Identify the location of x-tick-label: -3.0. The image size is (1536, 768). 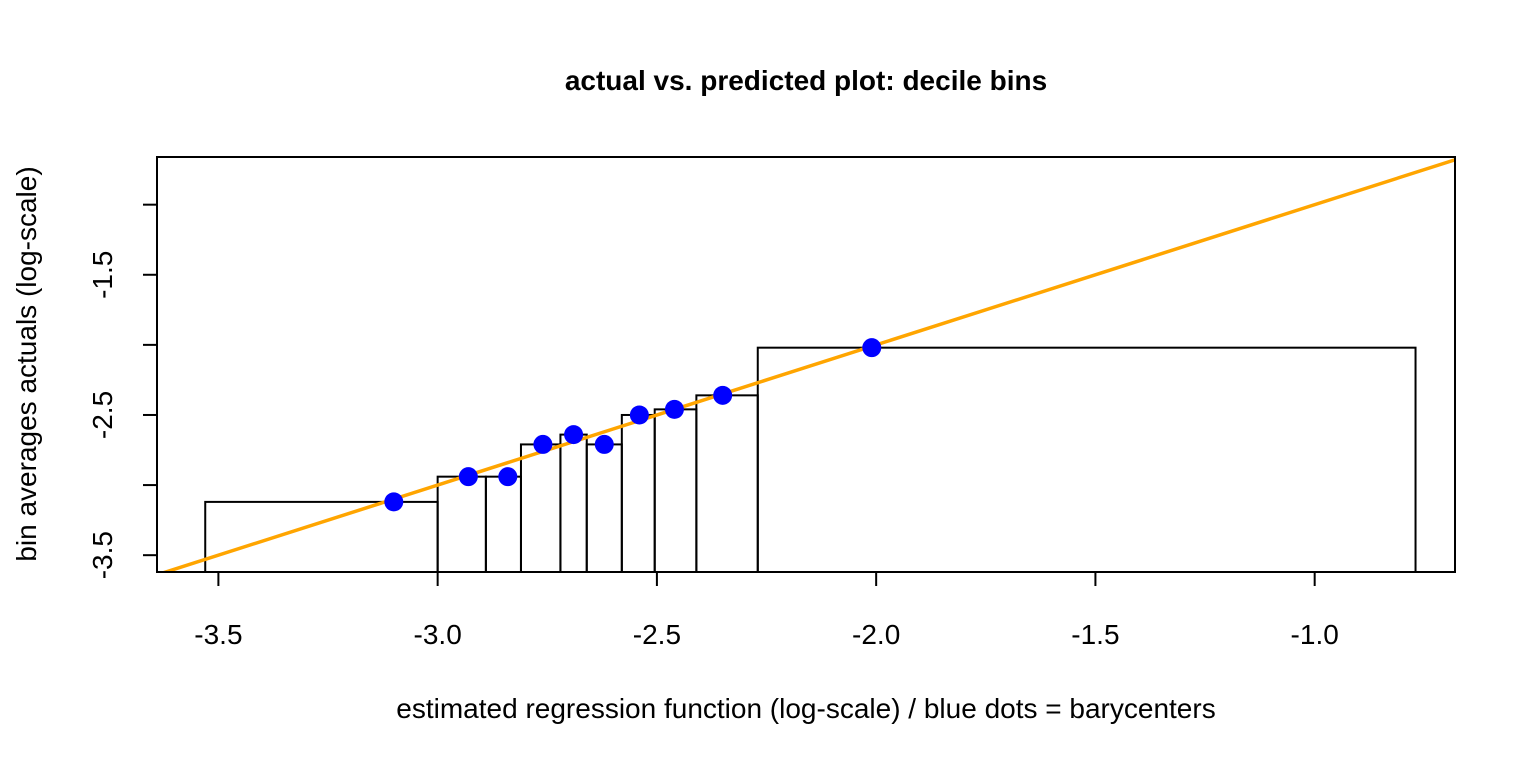
(438, 634).